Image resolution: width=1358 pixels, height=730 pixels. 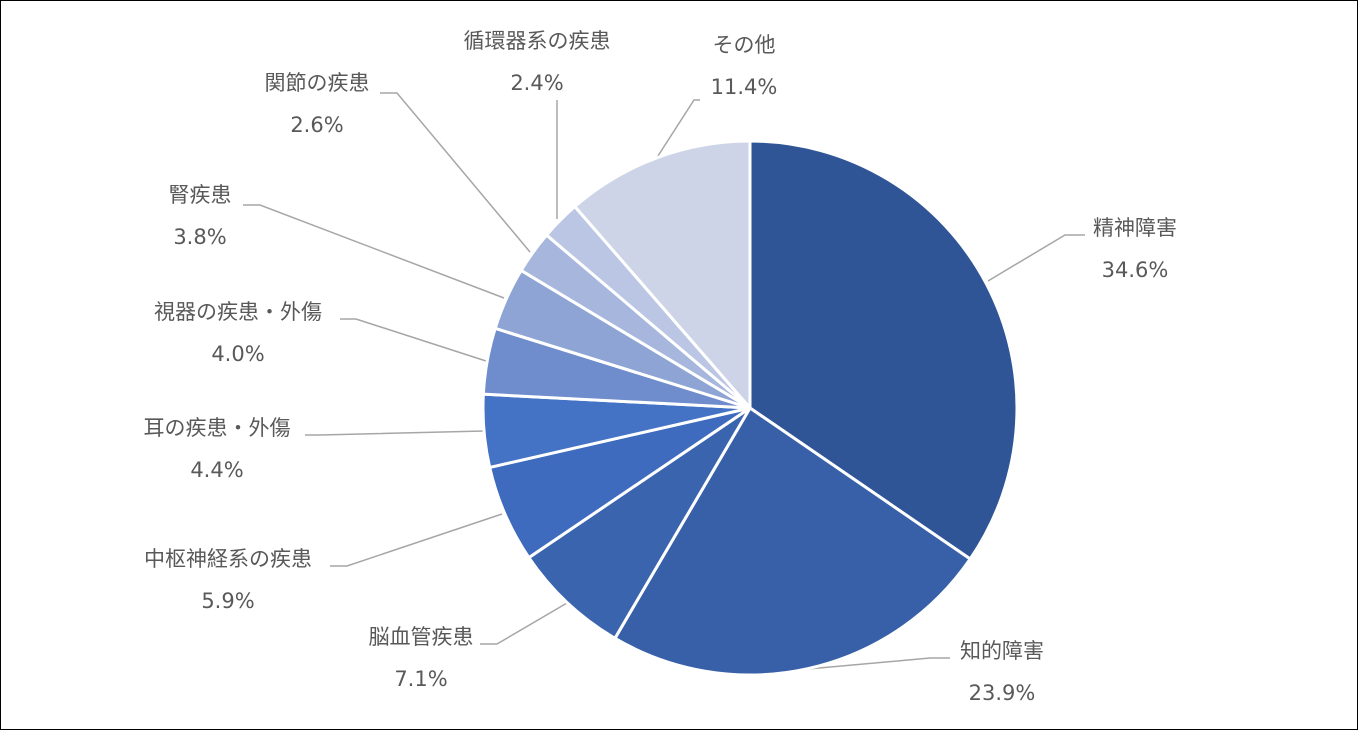 I want to click on slice-value-label-5: 4.4%, so click(x=216, y=470).